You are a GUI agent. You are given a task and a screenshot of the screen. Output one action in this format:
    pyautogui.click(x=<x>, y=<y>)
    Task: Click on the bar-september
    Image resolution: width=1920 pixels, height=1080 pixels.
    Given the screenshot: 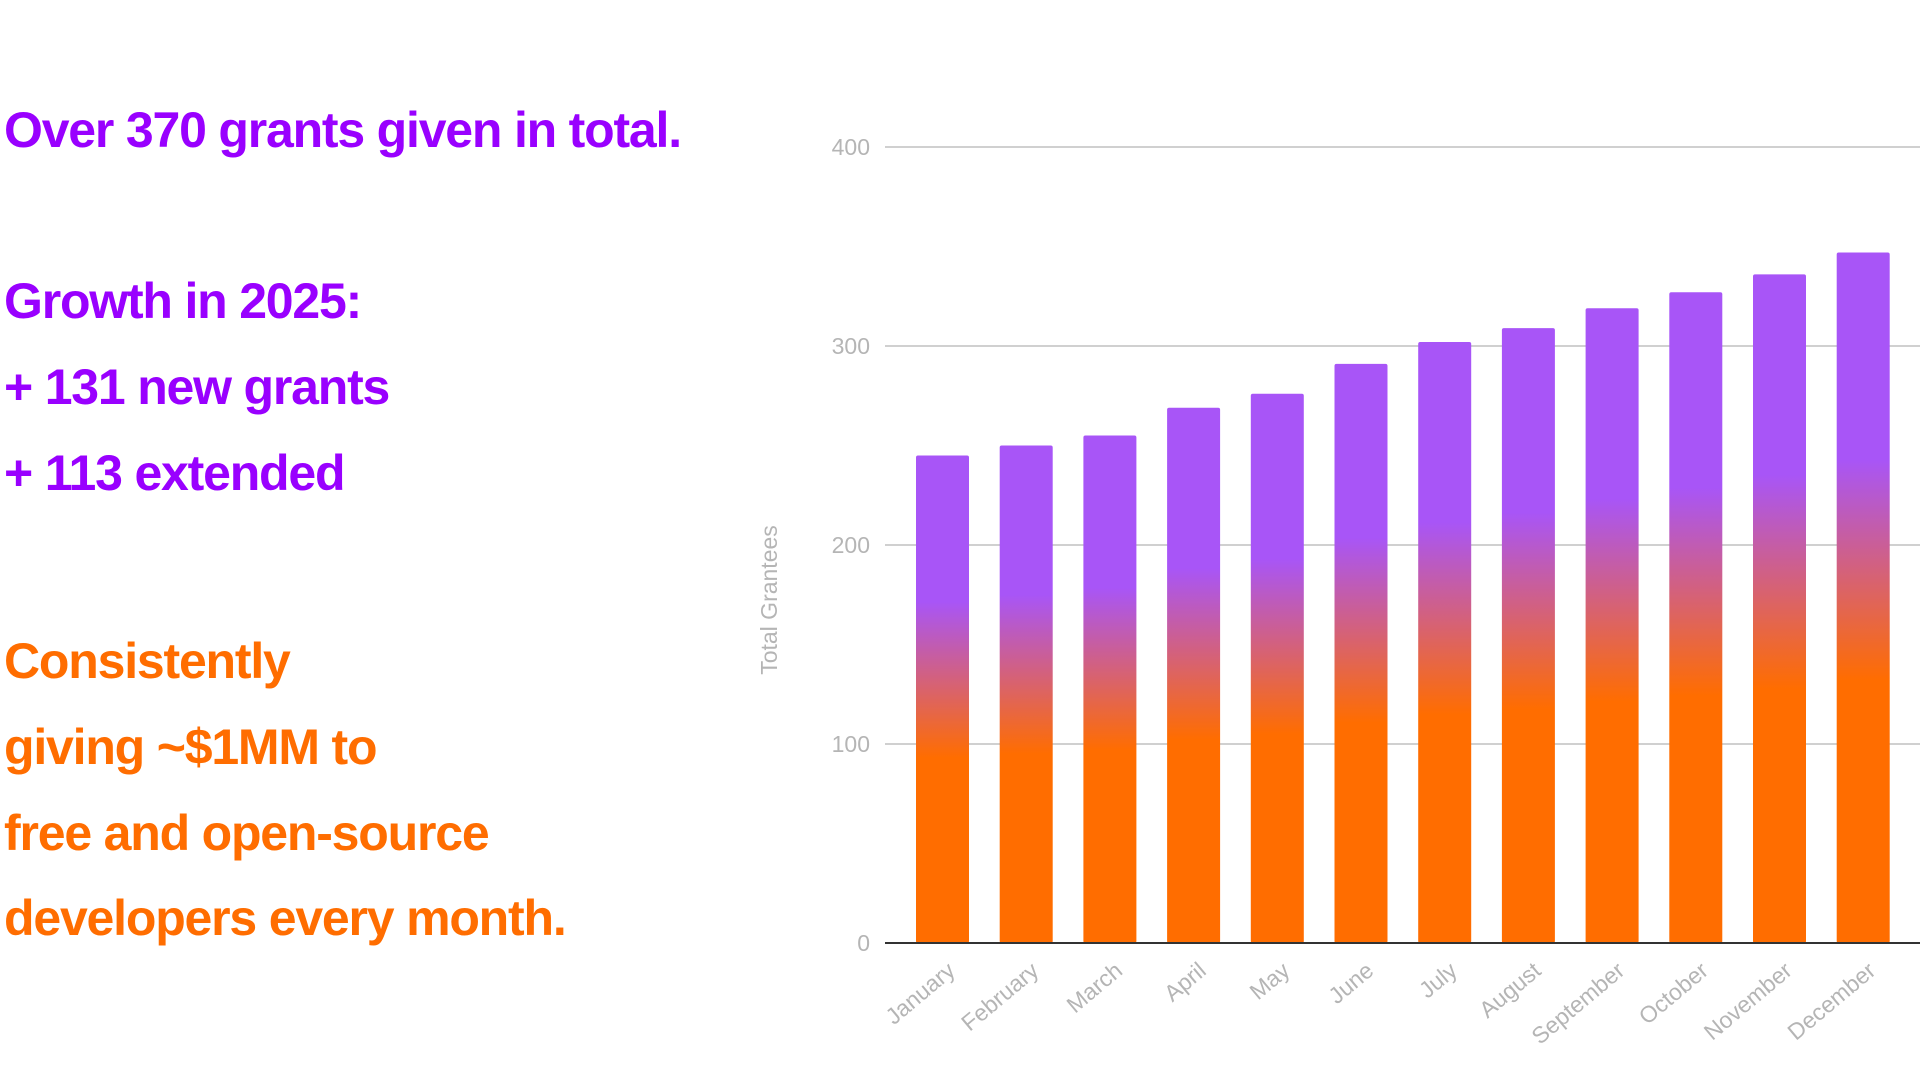 What is the action you would take?
    pyautogui.click(x=1612, y=625)
    